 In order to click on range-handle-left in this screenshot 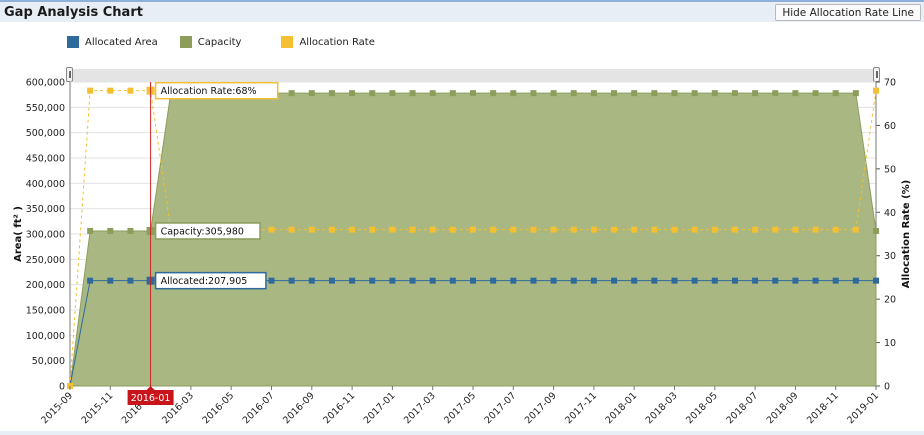, I will do `click(69, 74)`.